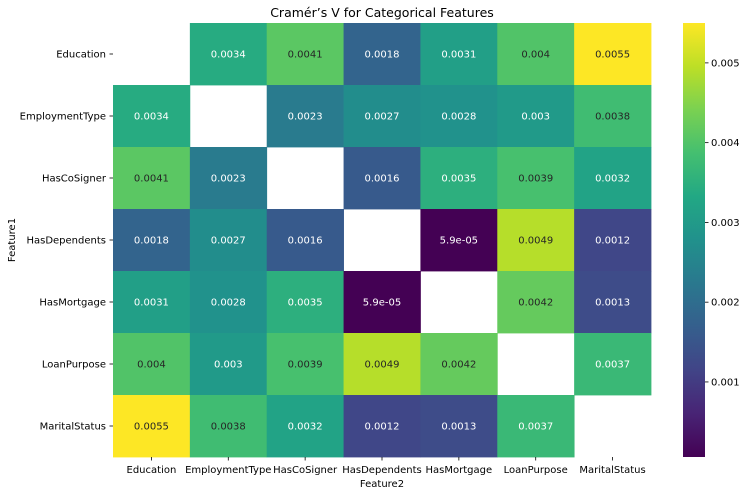  Describe the element at coordinates (12, 240) in the screenshot. I see `y-axis-label: Feature1` at that location.